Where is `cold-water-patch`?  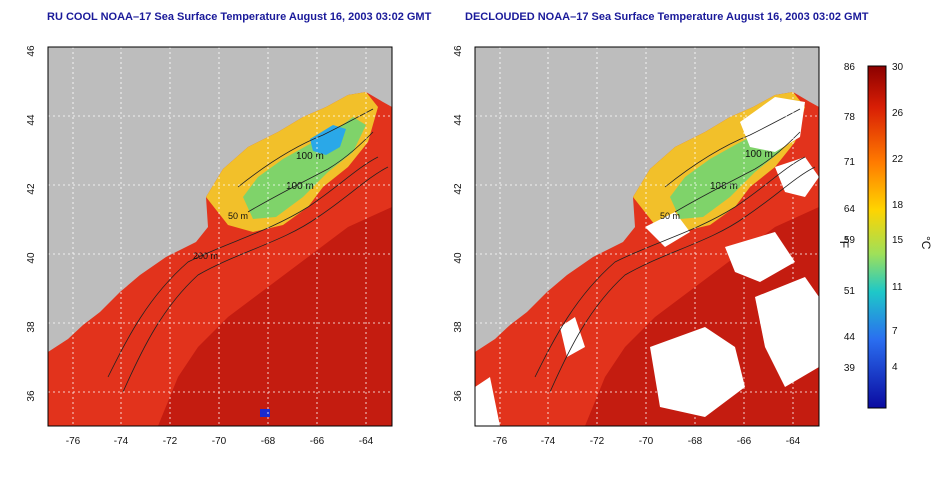 cold-water-patch is located at coordinates (328, 140).